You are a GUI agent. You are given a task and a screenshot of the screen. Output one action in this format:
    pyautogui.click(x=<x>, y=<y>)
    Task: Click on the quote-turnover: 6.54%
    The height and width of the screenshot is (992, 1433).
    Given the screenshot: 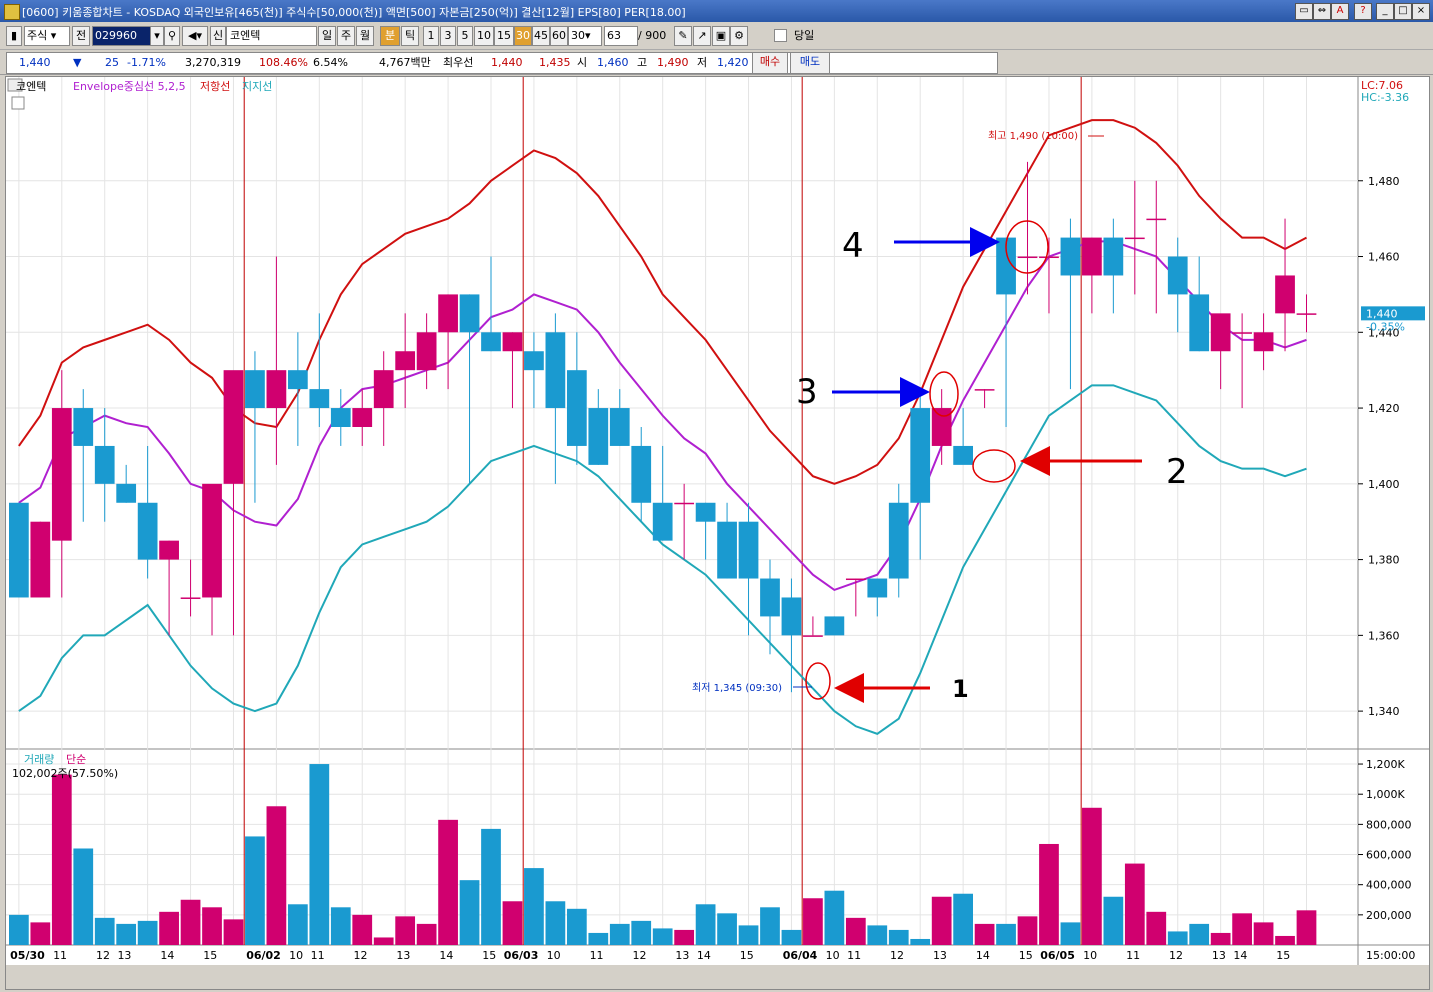 What is the action you would take?
    pyautogui.click(x=330, y=62)
    